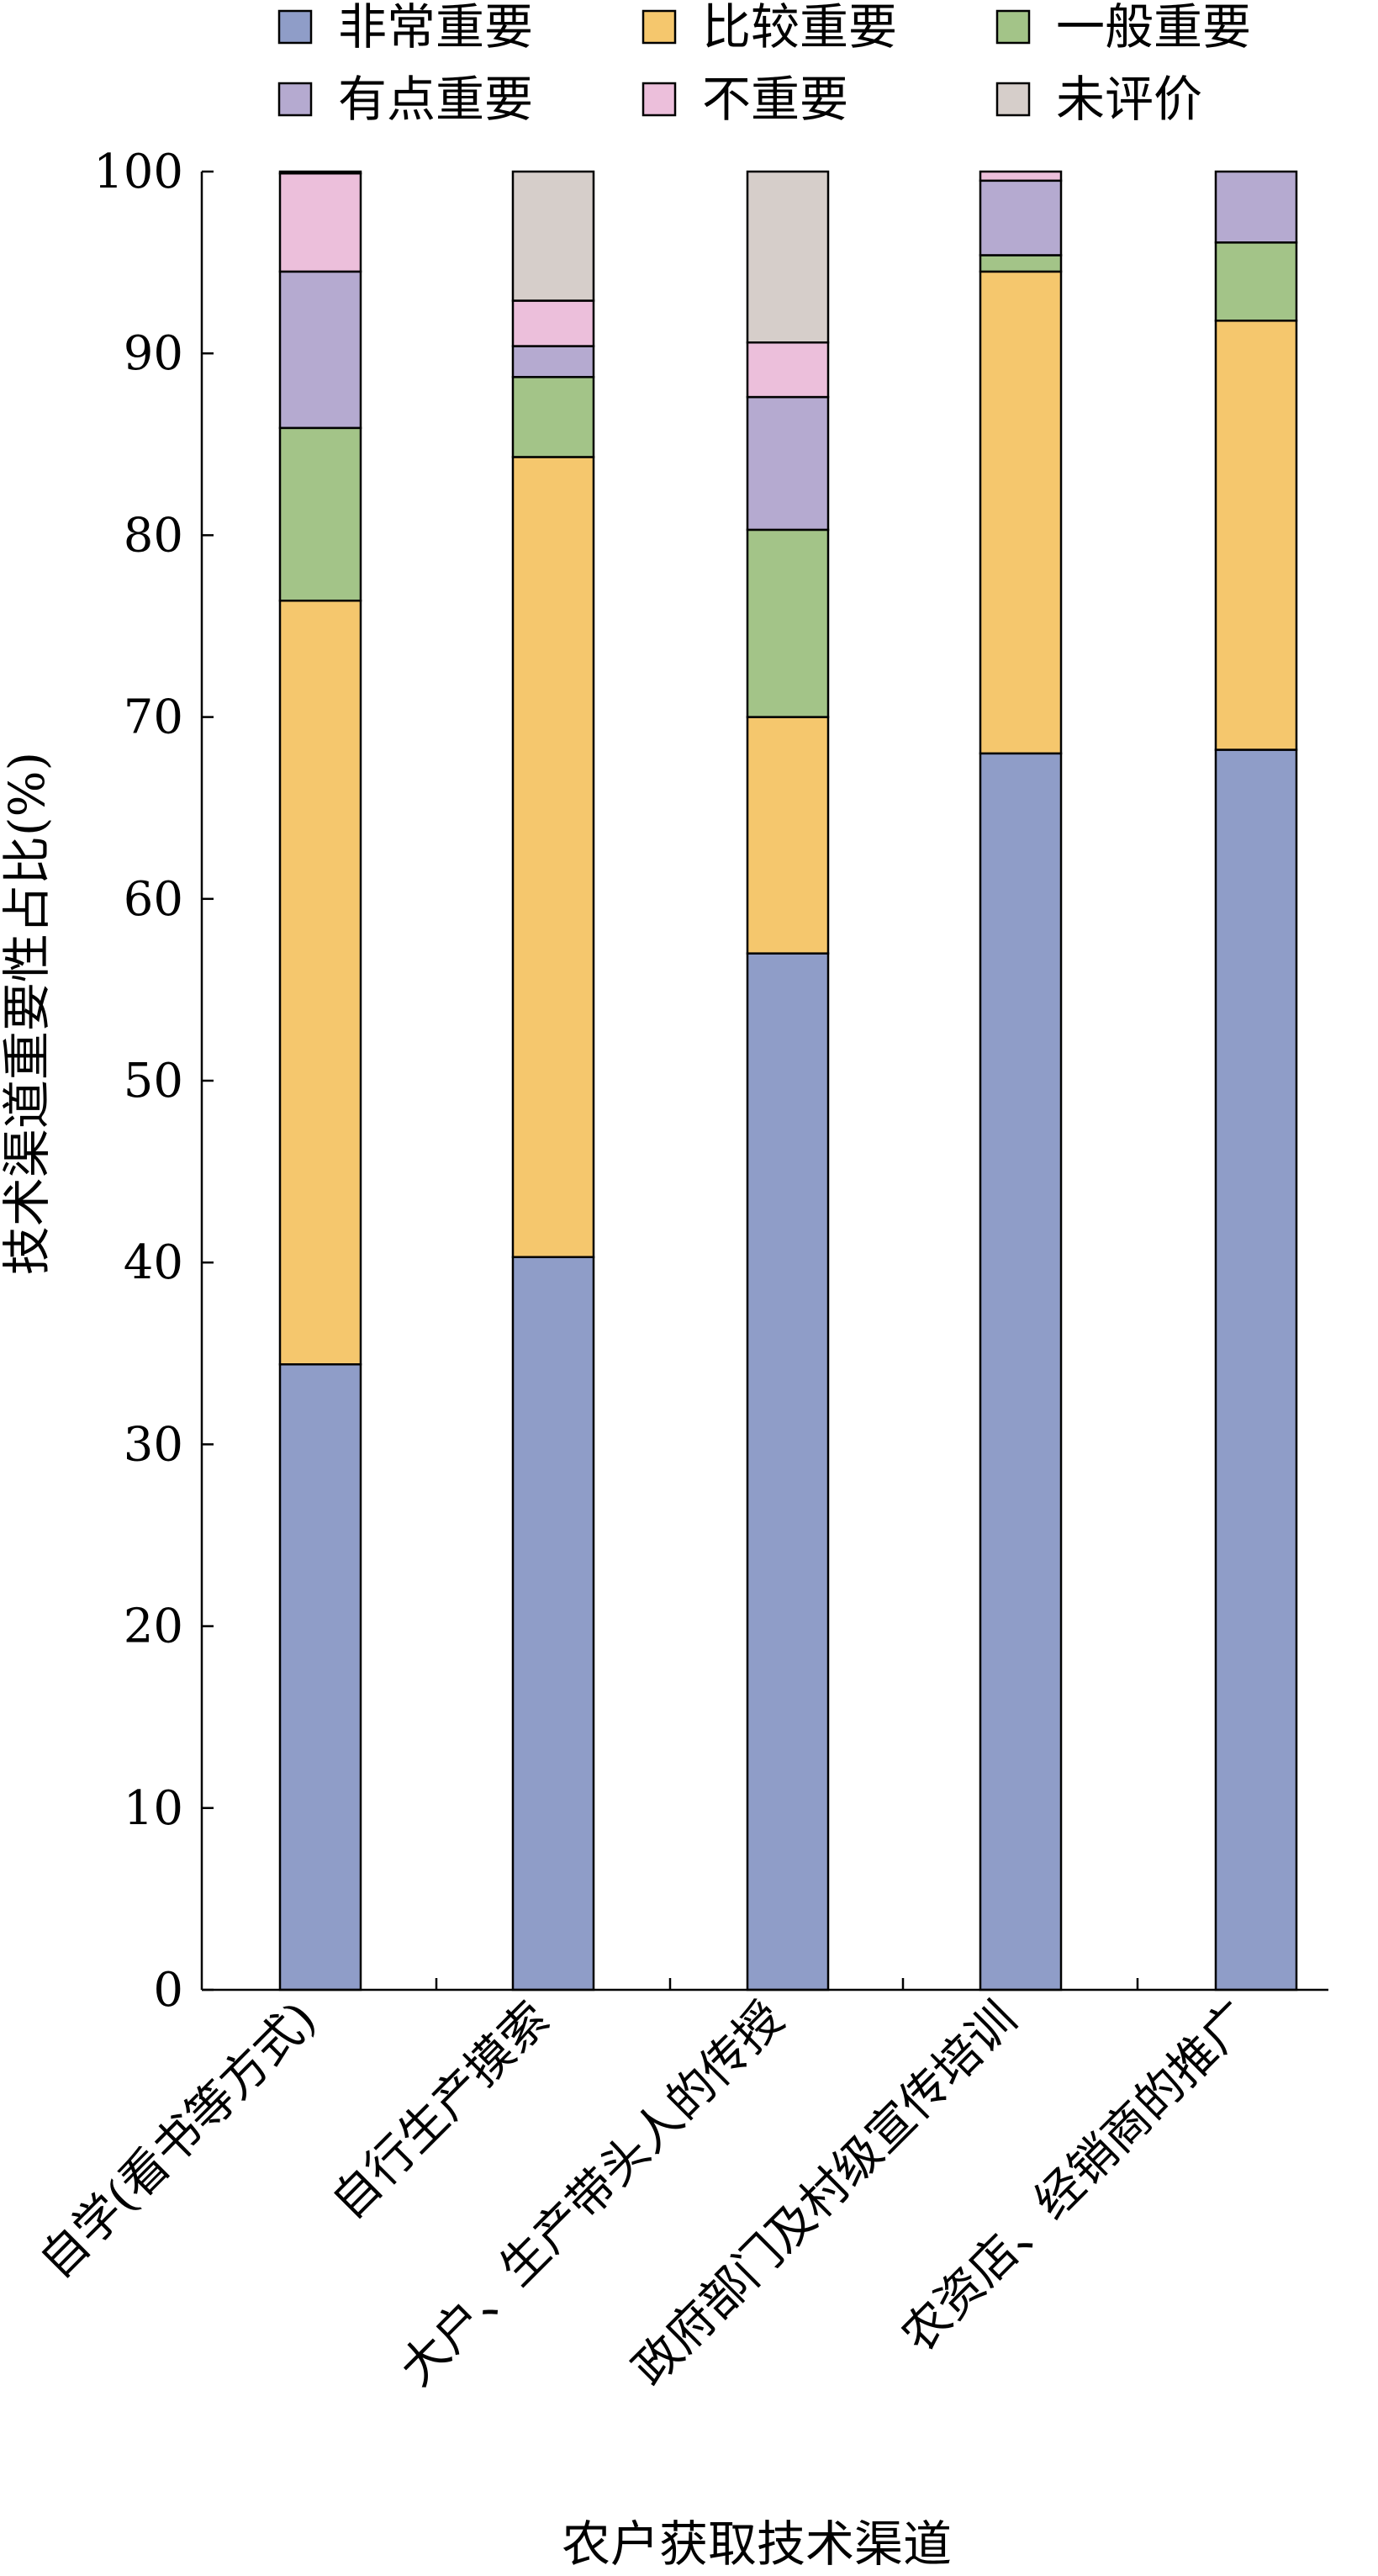  What do you see at coordinates (153, 1627) in the screenshot?
I see `y-tick-label: 20` at bounding box center [153, 1627].